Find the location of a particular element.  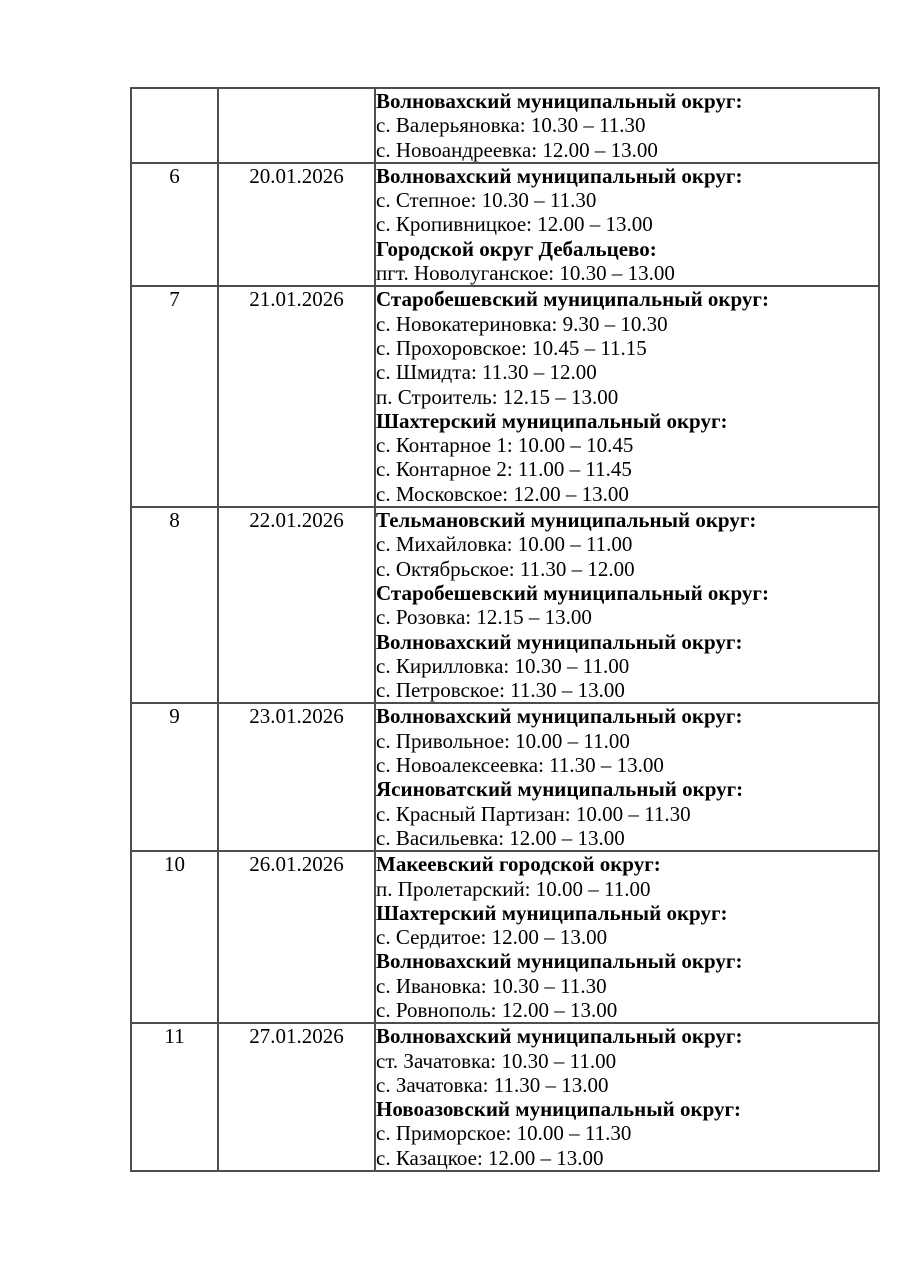

schedule-entry: п. Пролетарский: 10.00 – 11.00 is located at coordinates (513, 888).